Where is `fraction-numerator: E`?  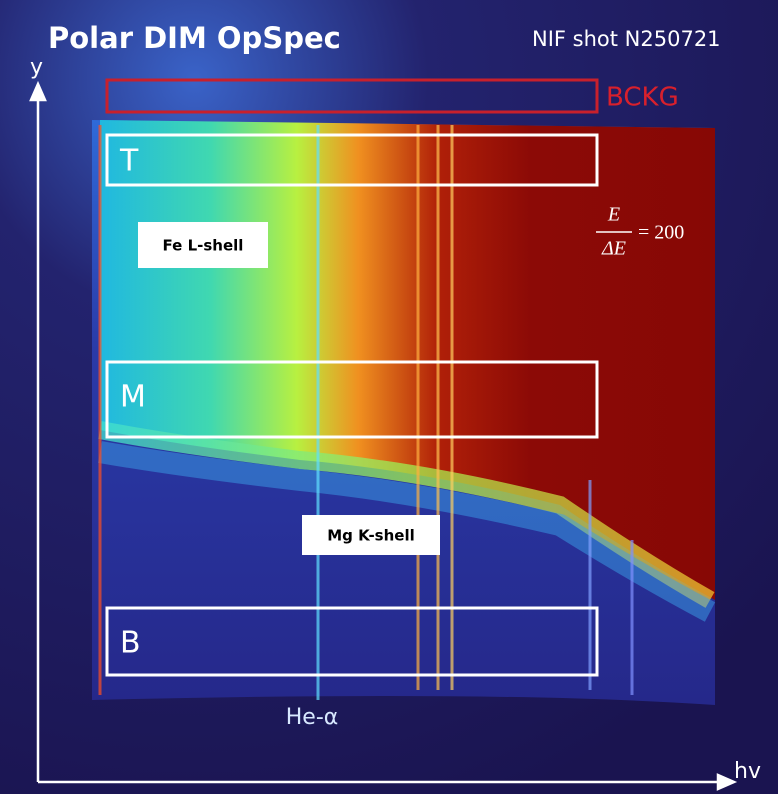
fraction-numerator: E is located at coordinates (613, 215).